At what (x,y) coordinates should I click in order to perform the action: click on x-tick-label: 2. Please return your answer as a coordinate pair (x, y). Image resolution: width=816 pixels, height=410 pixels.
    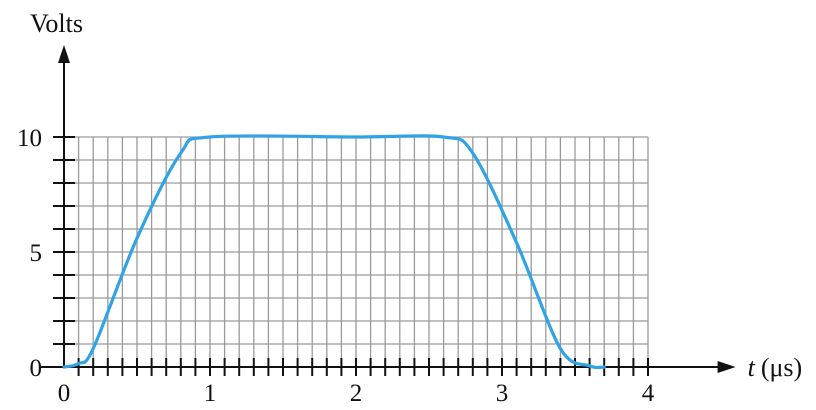
    Looking at the image, I should click on (356, 393).